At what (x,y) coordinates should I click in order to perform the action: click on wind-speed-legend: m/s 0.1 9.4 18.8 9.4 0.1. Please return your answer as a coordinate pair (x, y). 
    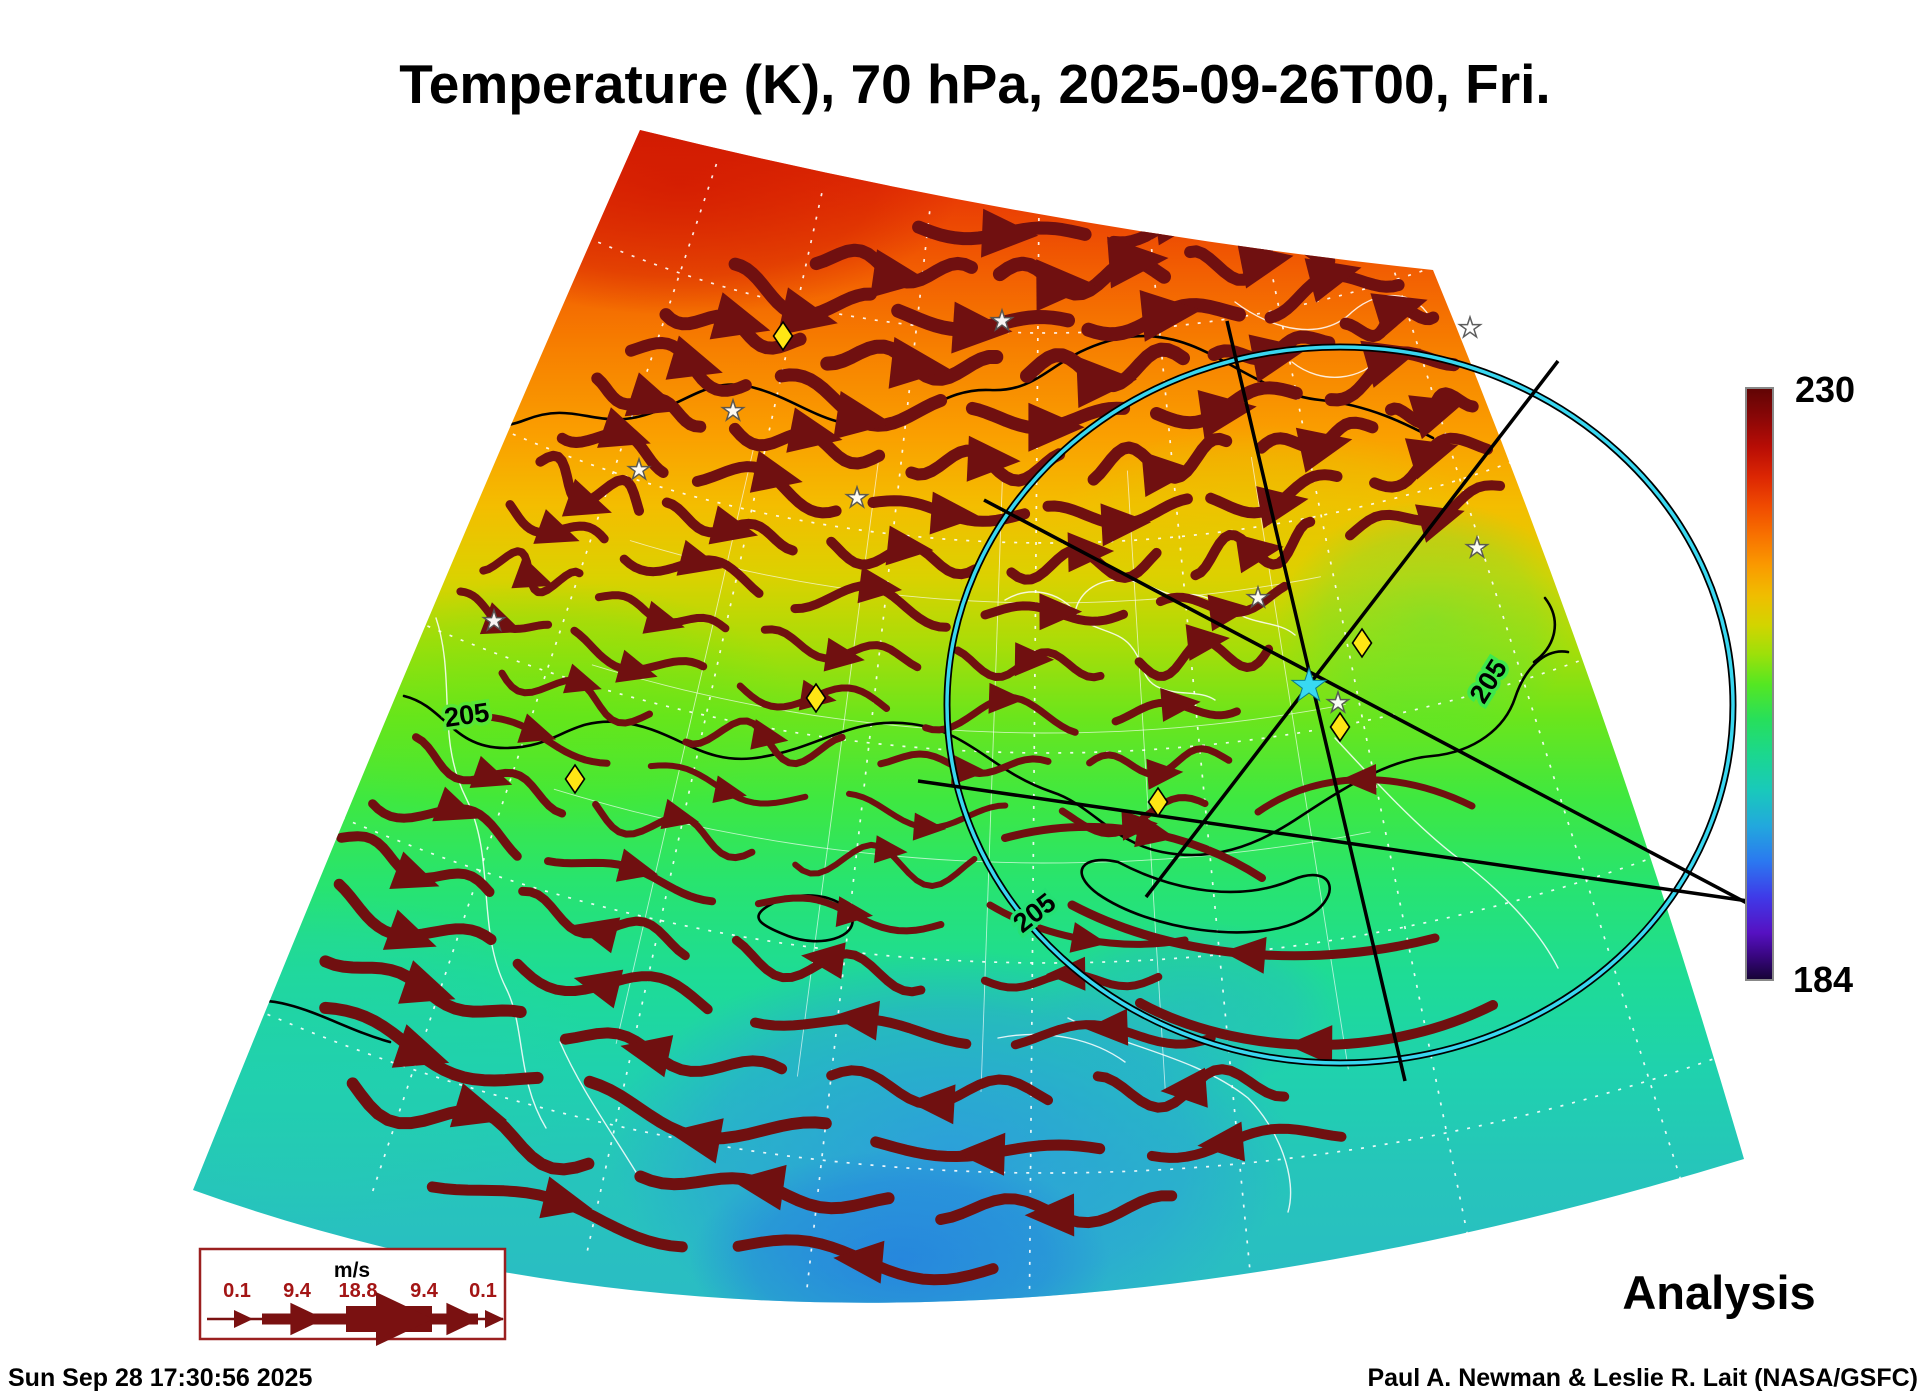
    Looking at the image, I should click on (352, 1296).